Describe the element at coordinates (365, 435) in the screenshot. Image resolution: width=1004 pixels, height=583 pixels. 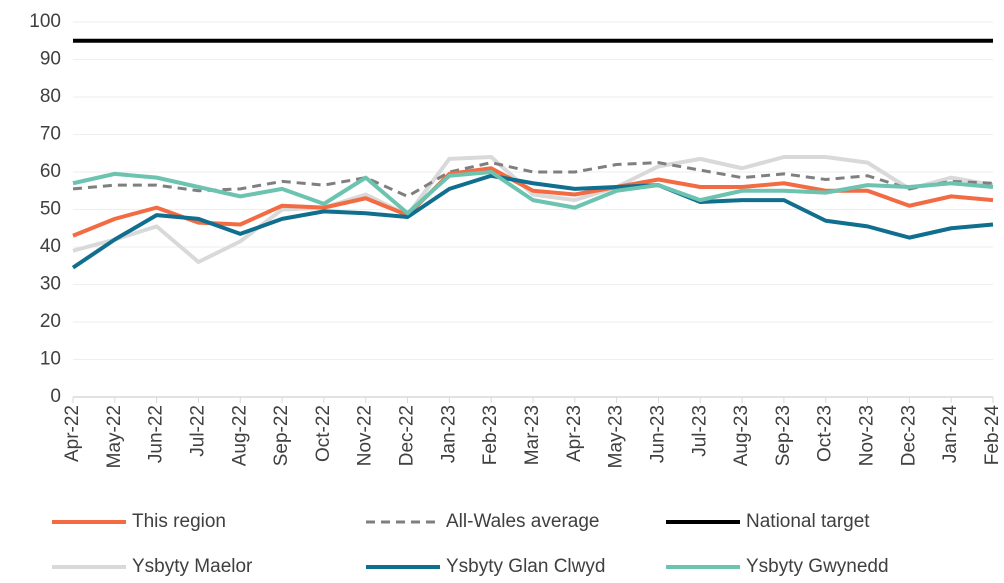
I see `x-tick-label: Nov-22` at that location.